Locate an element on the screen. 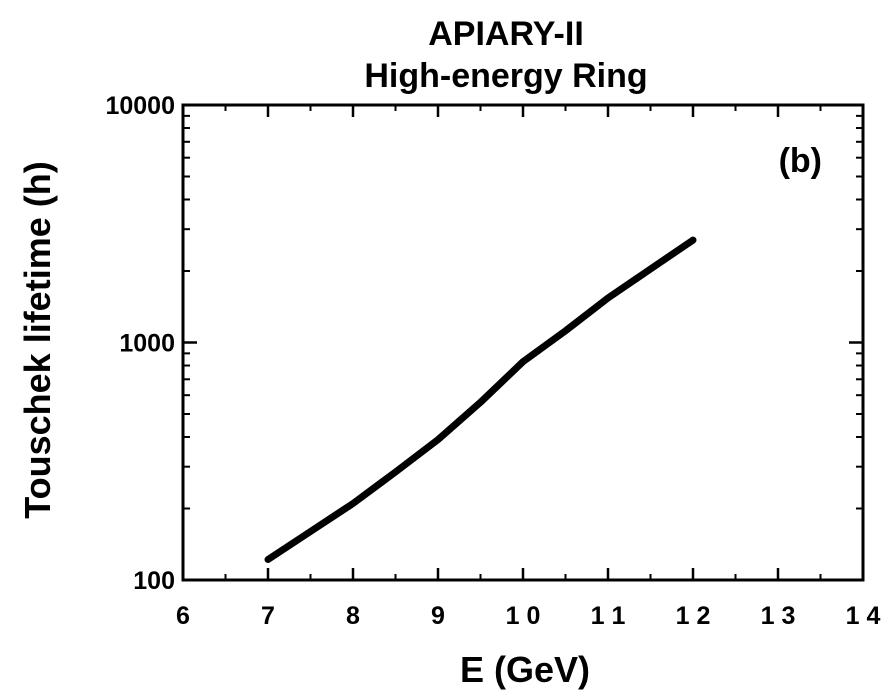 Image resolution: width=888 pixels, height=695 pixels. y-axis-title: Touschek lifetime (h) is located at coordinates (37, 339).